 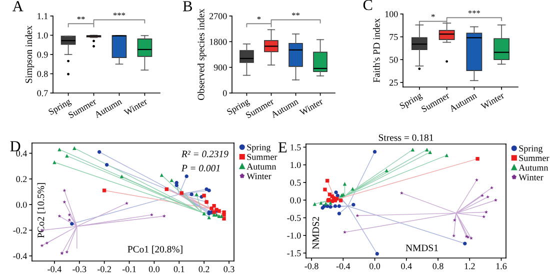 I want to click on x-tick-label: -0.8, so click(x=311, y=266).